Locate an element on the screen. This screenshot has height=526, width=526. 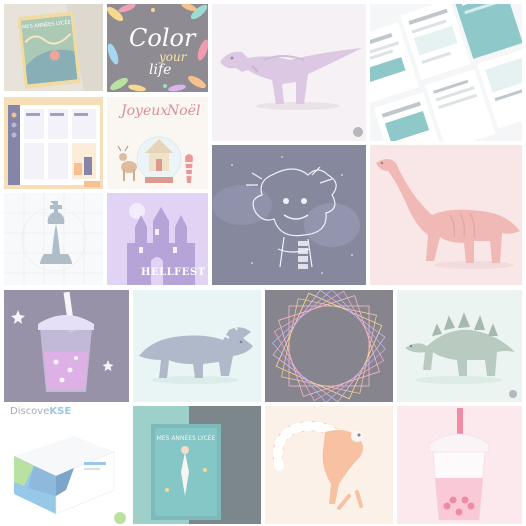
ui-dashboard-image is located at coordinates (53, 143).